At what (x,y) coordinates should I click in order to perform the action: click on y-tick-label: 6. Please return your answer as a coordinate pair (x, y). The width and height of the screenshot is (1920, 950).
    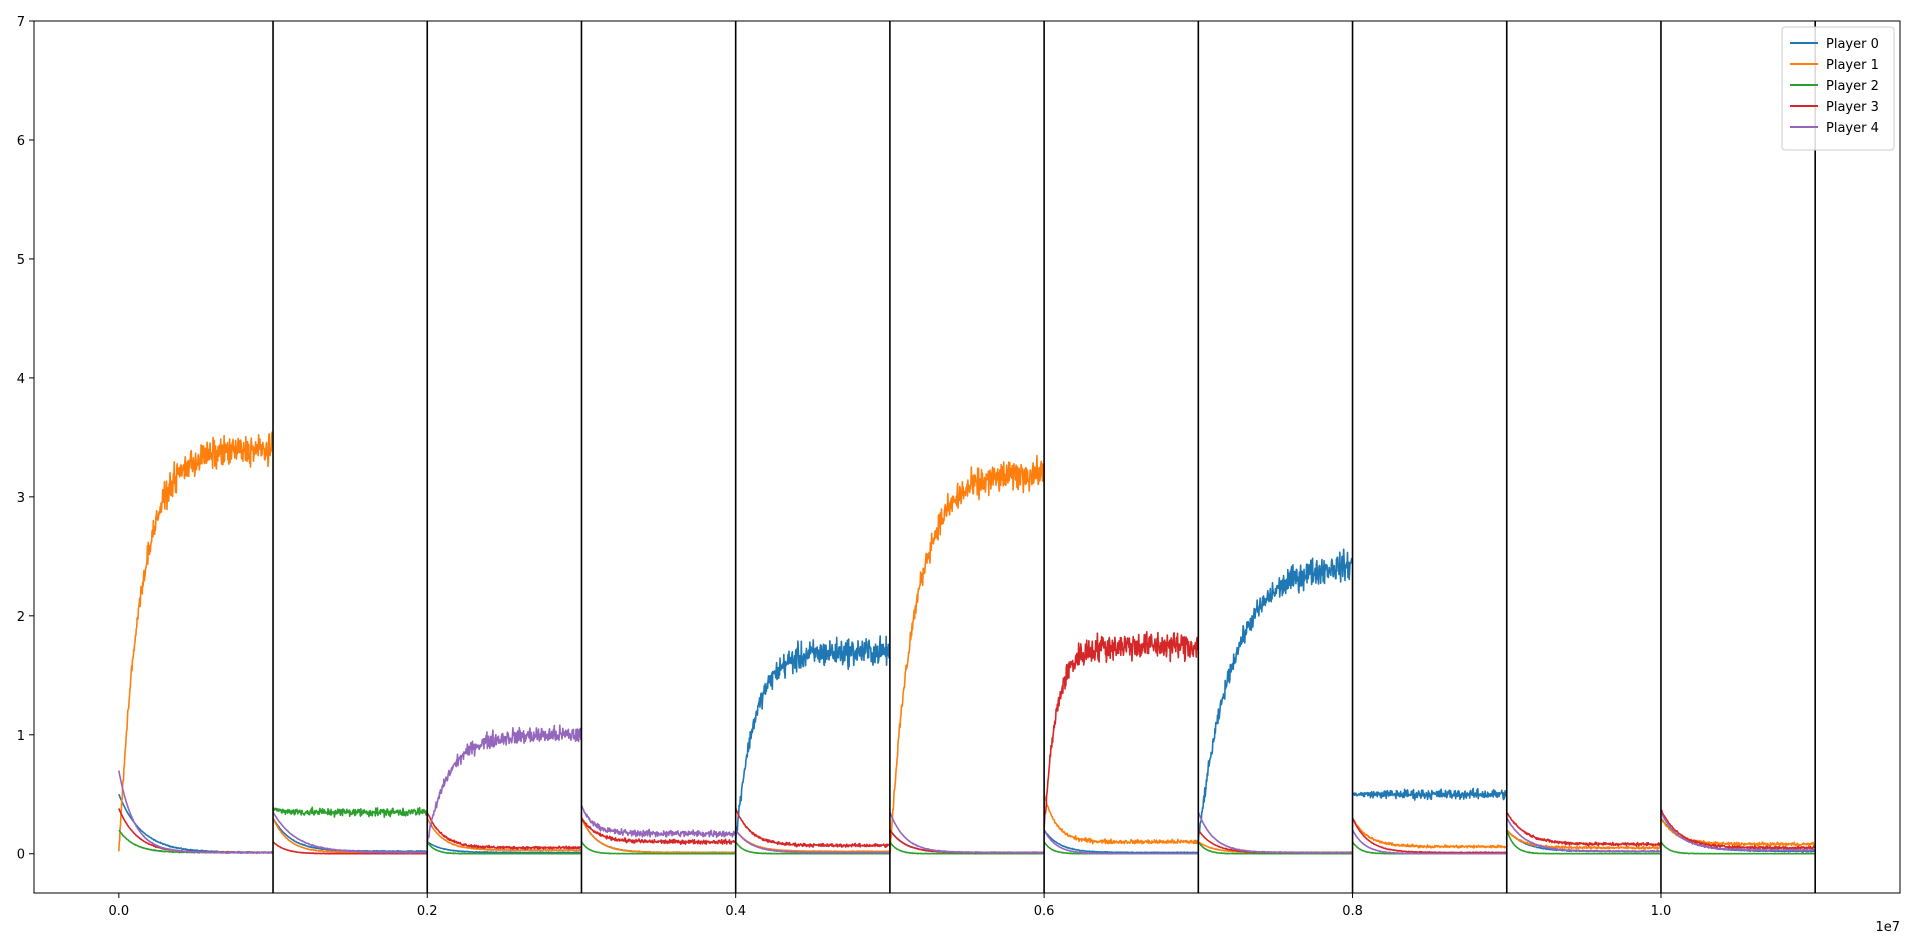
    Looking at the image, I should click on (21, 141).